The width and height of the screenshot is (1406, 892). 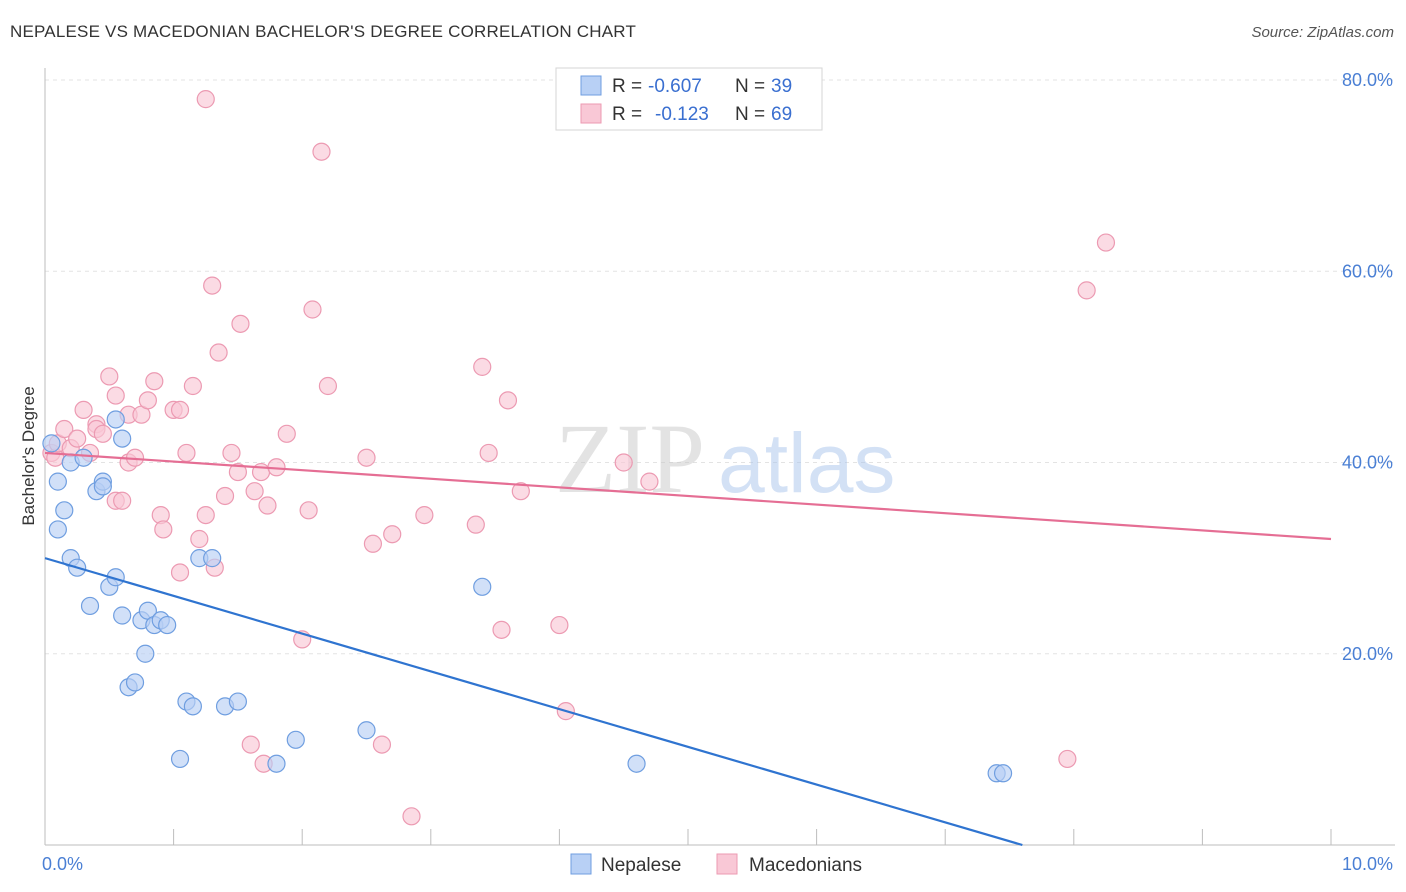 I want to click on legend-n-value-1: 39, so click(x=781, y=86).